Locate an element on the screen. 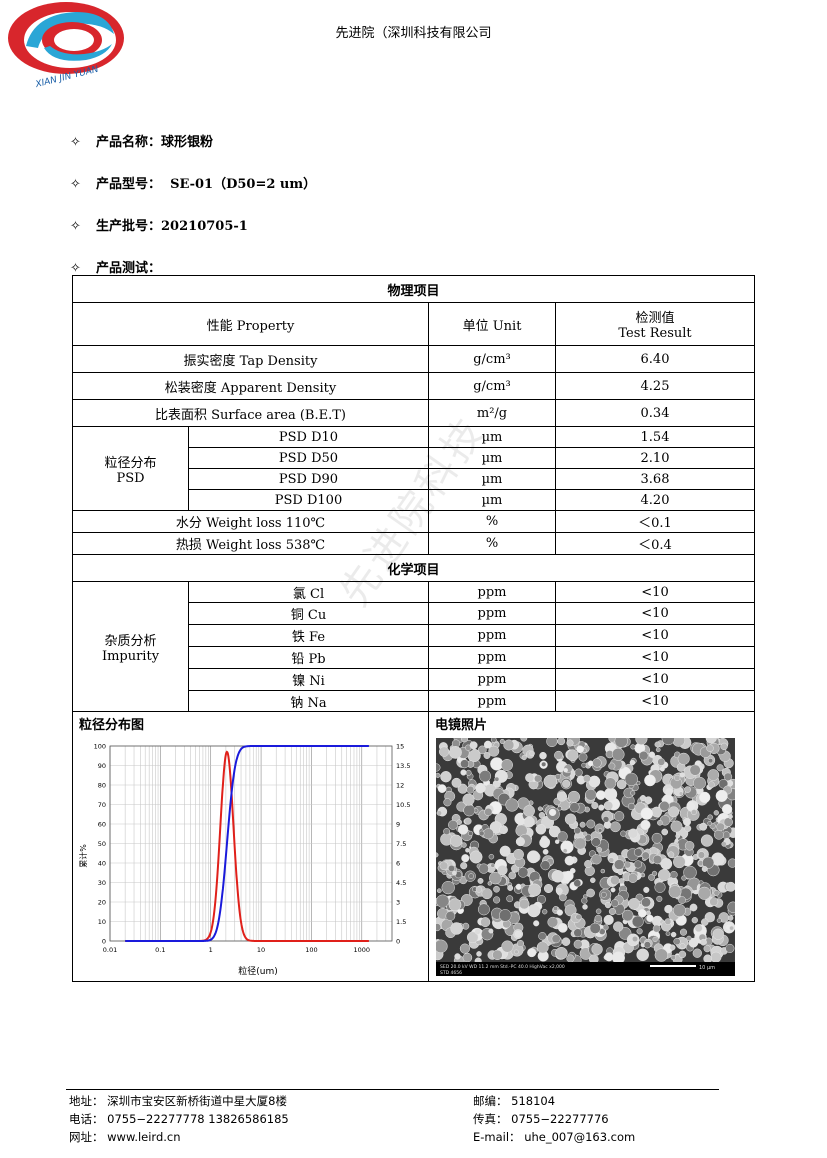  physical-section-title: 物理项目 is located at coordinates (413, 289).